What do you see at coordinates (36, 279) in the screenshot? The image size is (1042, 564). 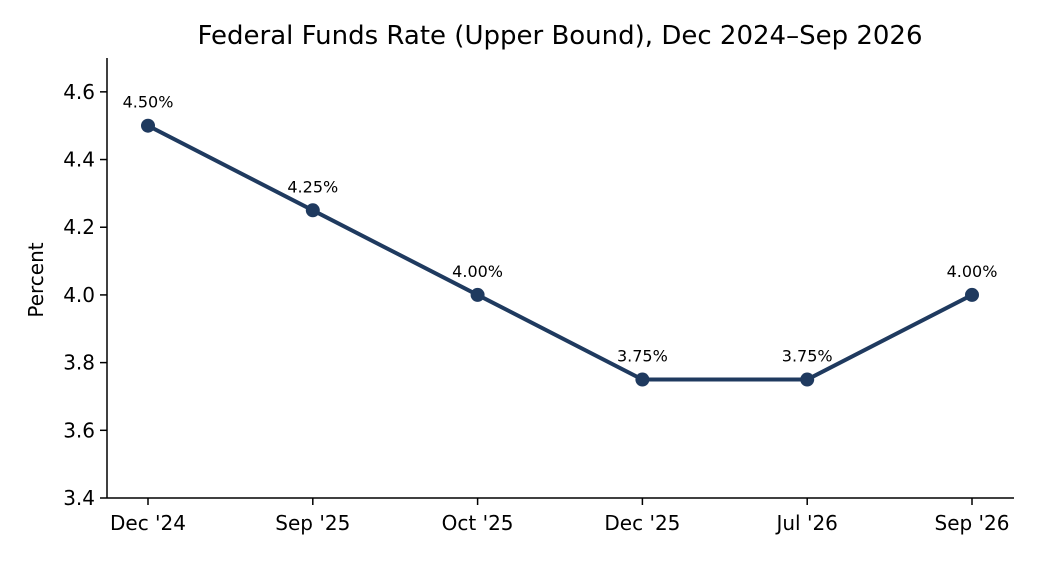 I see `y-axis-label: Percent` at bounding box center [36, 279].